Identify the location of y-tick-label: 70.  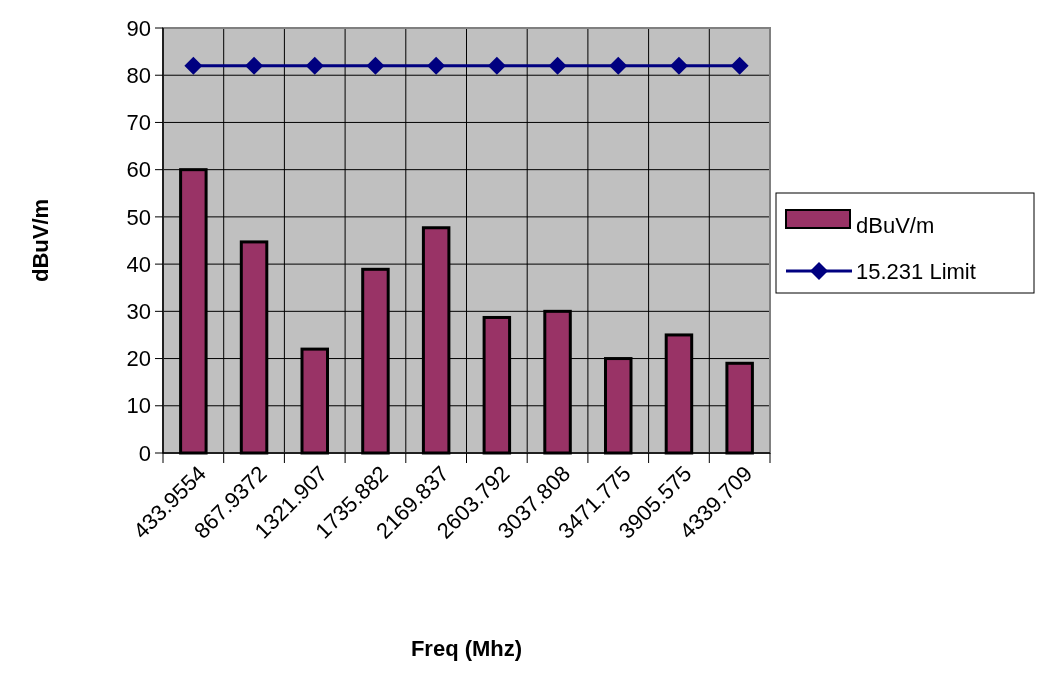
(138, 123).